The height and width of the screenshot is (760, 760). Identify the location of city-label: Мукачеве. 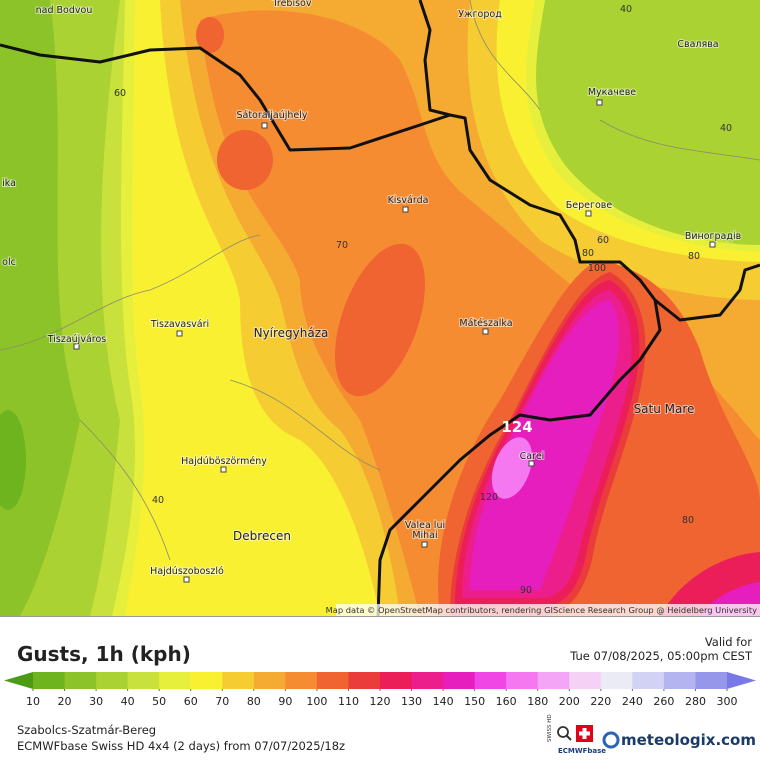
(612, 92).